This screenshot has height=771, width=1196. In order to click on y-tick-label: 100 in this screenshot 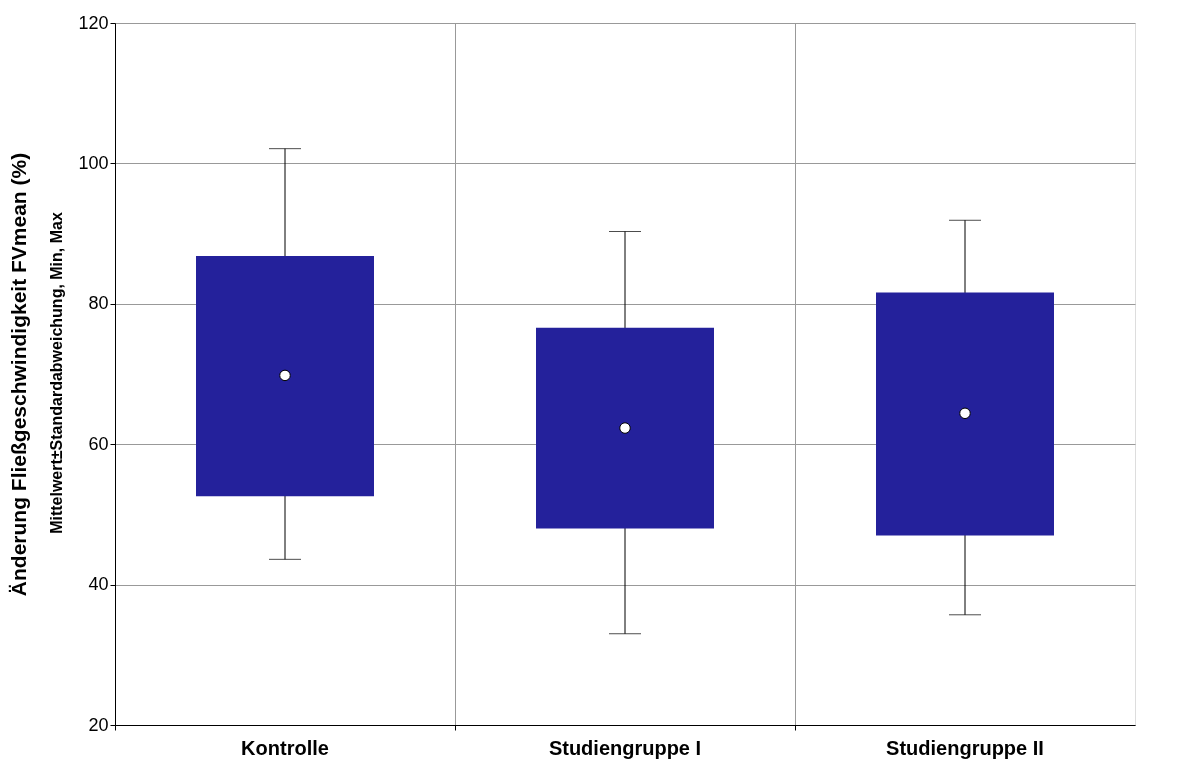, I will do `click(93, 162)`.